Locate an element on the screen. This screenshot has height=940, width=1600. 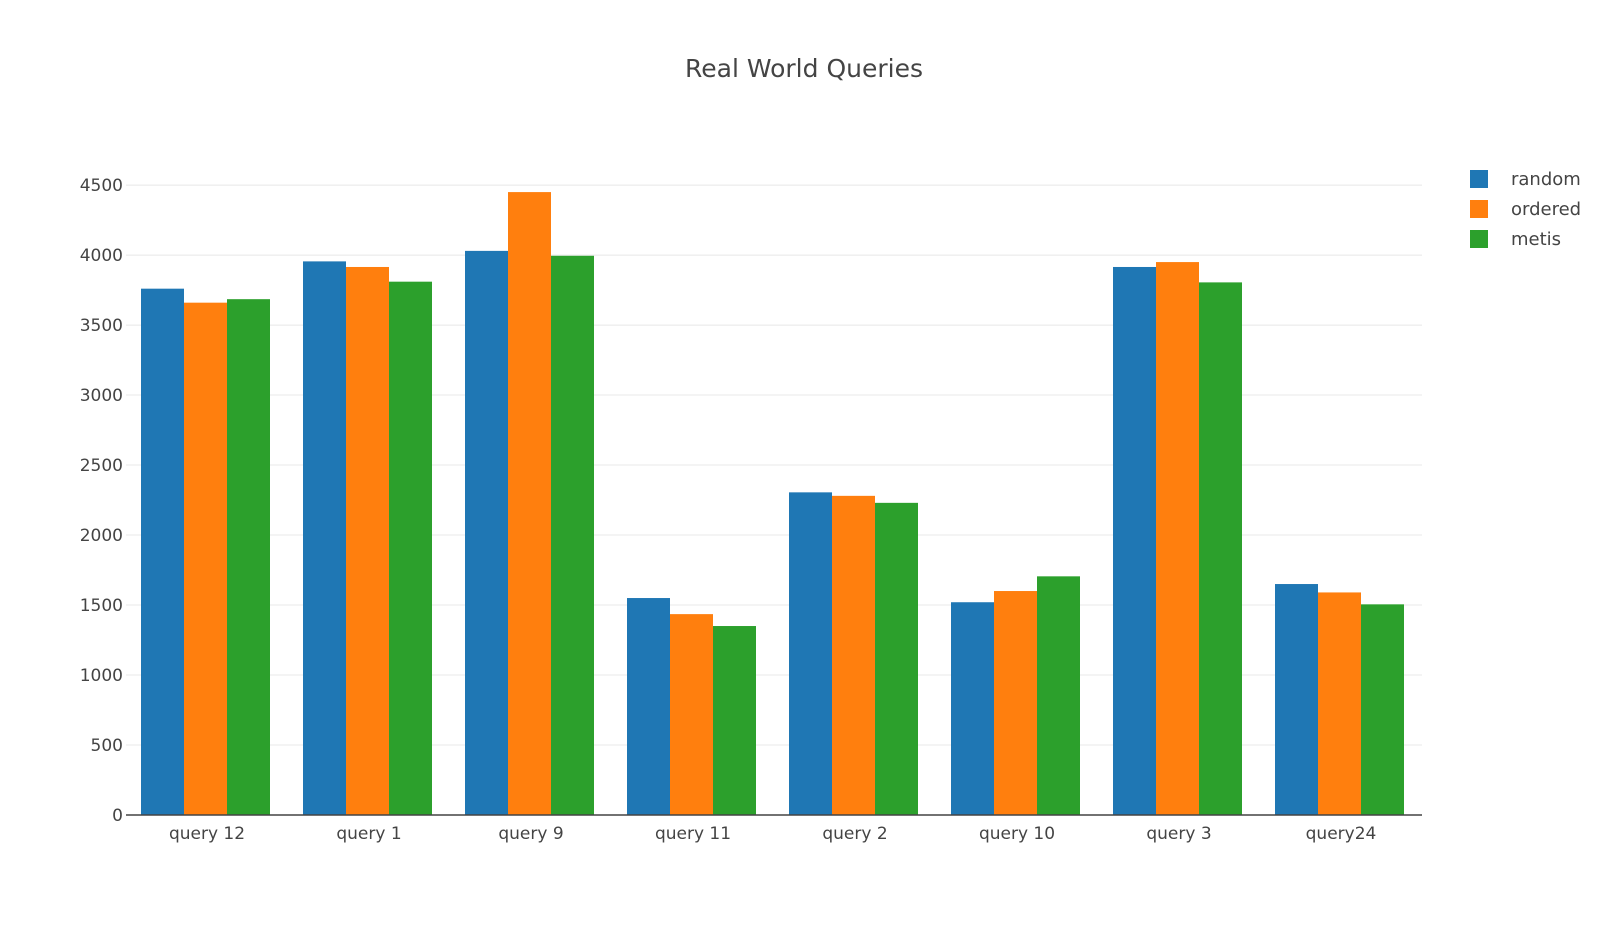
x-tick-label: query 3 is located at coordinates (1178, 834).